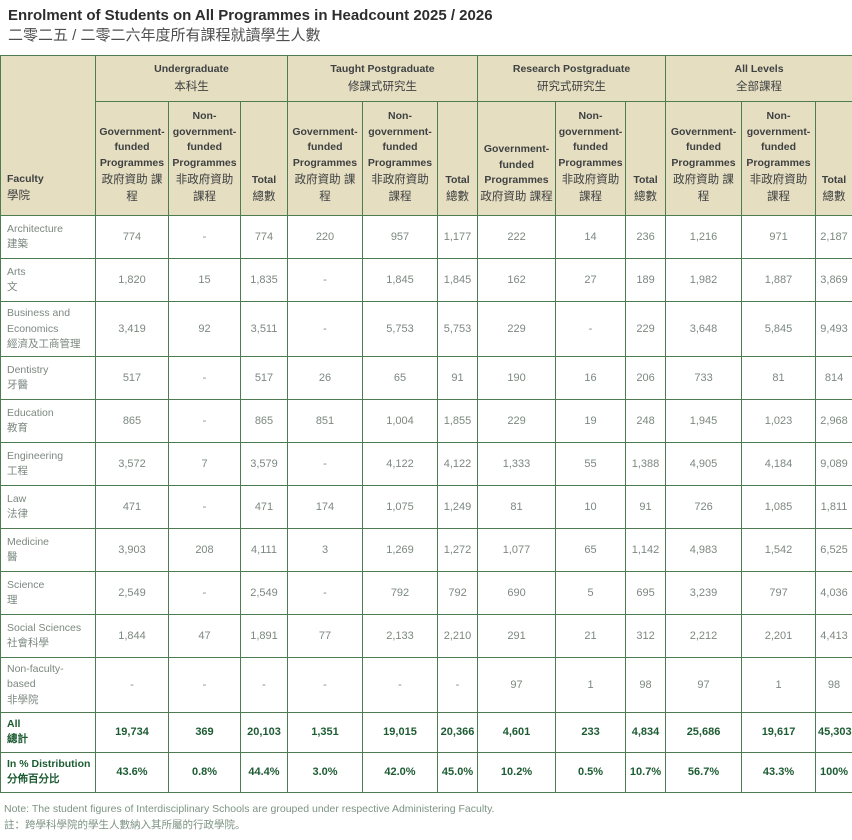 The width and height of the screenshot is (852, 840). Describe the element at coordinates (517, 237) in the screenshot. I see `data-cell: 222` at that location.